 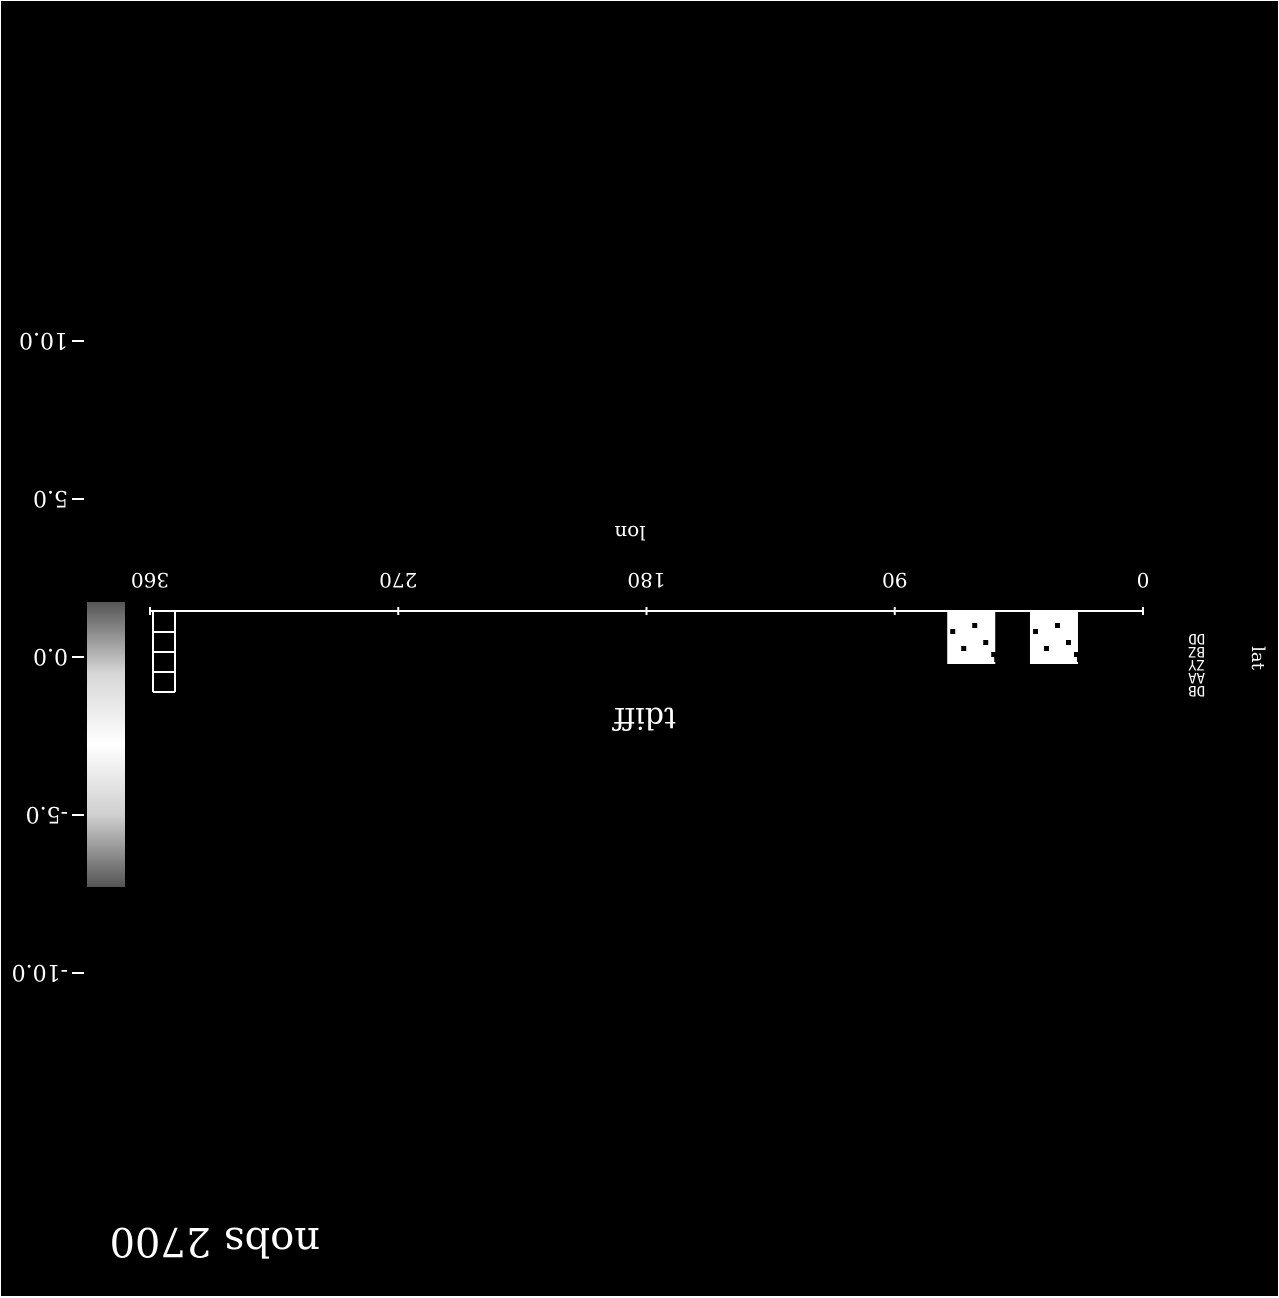 What do you see at coordinates (106, 744) in the screenshot?
I see `colorbar-gradient` at bounding box center [106, 744].